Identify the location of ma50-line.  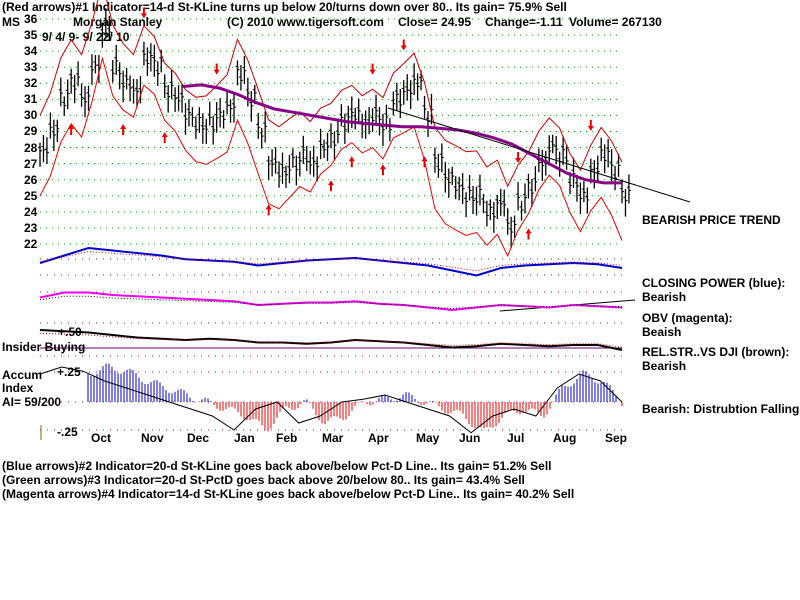
(402, 134).